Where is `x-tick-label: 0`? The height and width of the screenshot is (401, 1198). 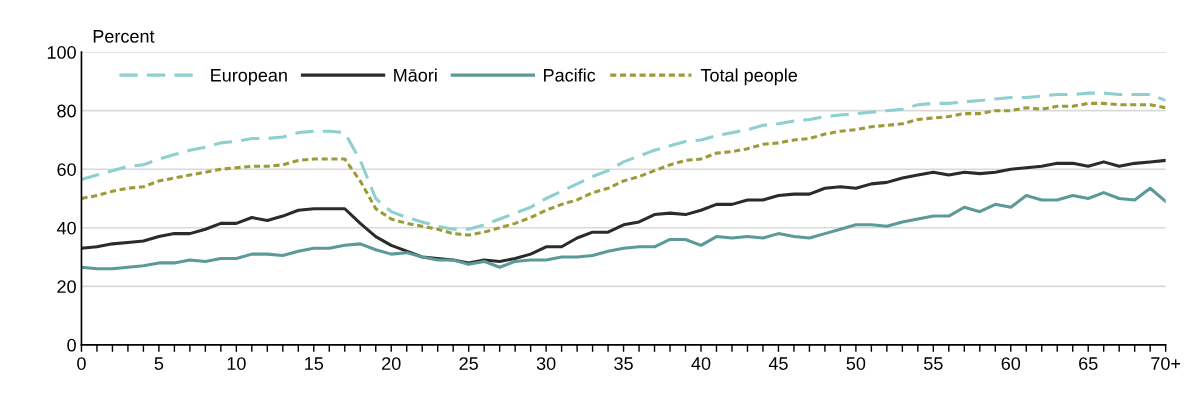
x-tick-label: 0 is located at coordinates (81, 363).